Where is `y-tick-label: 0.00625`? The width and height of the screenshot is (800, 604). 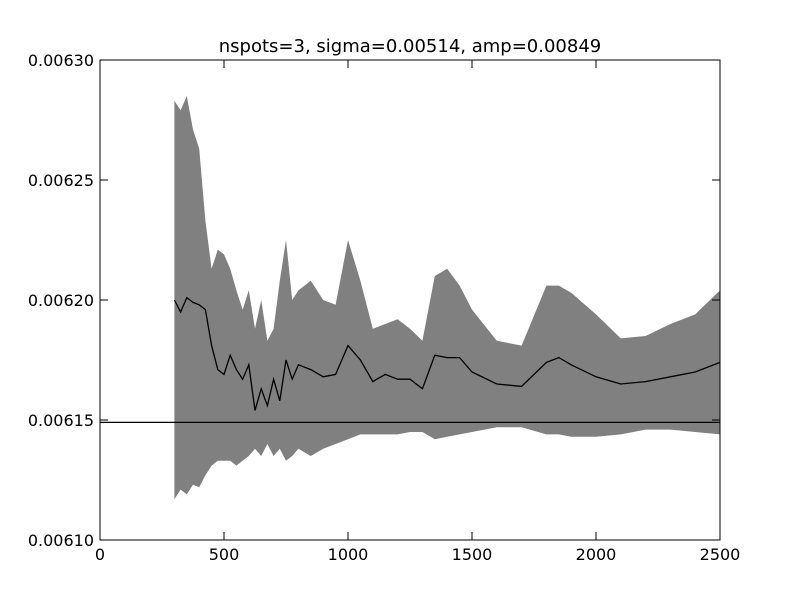
y-tick-label: 0.00625 is located at coordinates (61, 180).